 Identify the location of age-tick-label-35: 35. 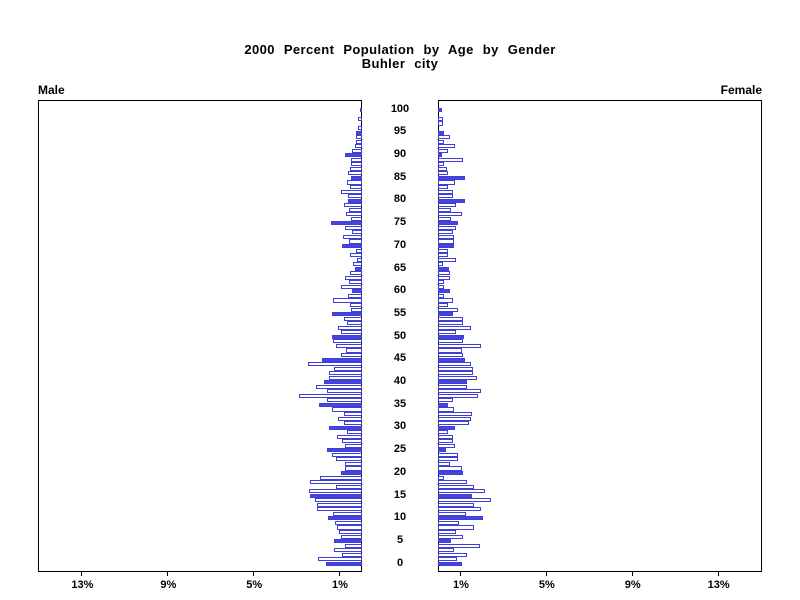
(400, 403).